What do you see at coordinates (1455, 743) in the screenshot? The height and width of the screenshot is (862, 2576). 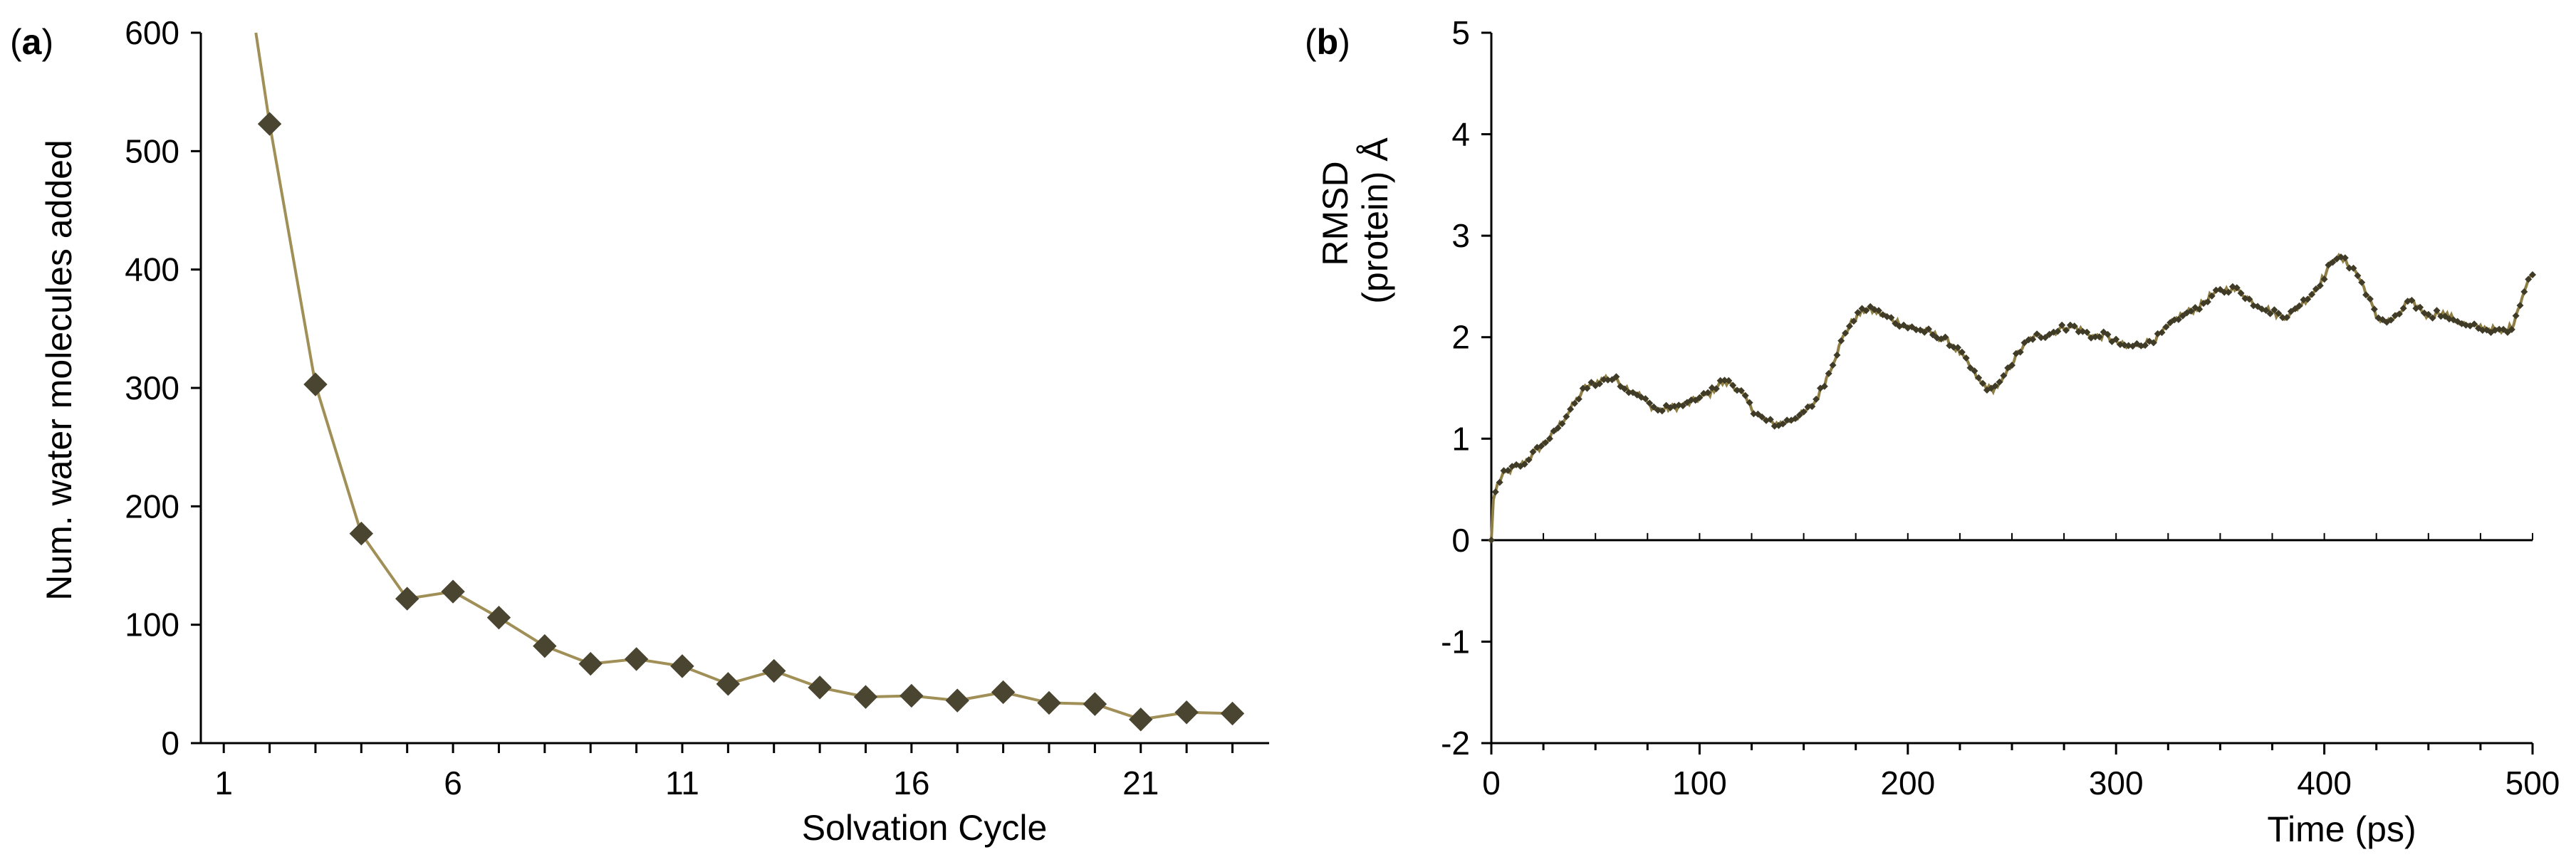 I see `panel-b-y-tick-label: -2` at bounding box center [1455, 743].